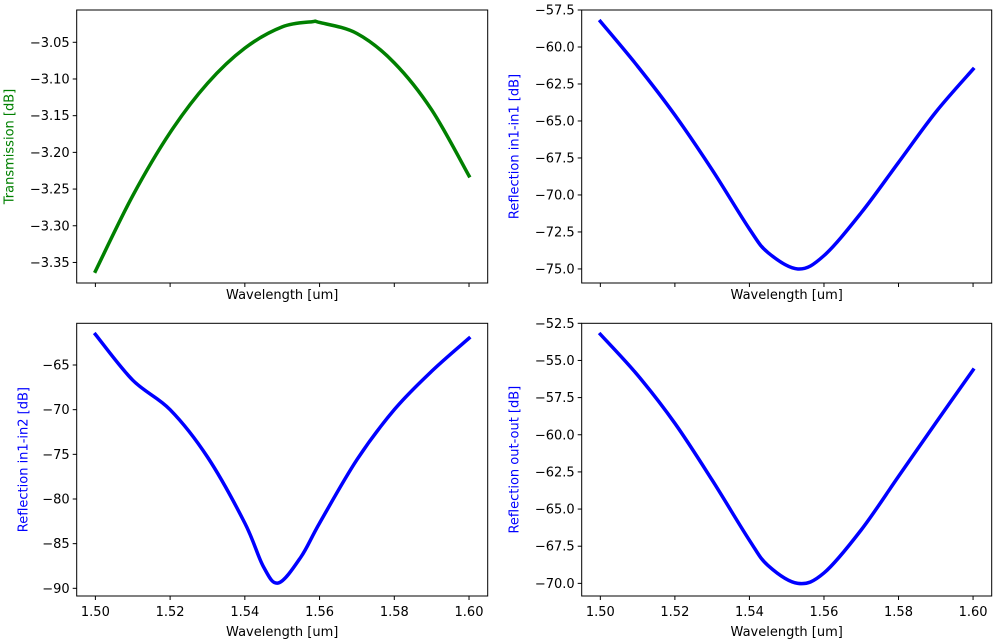 The width and height of the screenshot is (999, 643). Describe the element at coordinates (555, 361) in the screenshot. I see `y-tick-label: −55.0` at that location.